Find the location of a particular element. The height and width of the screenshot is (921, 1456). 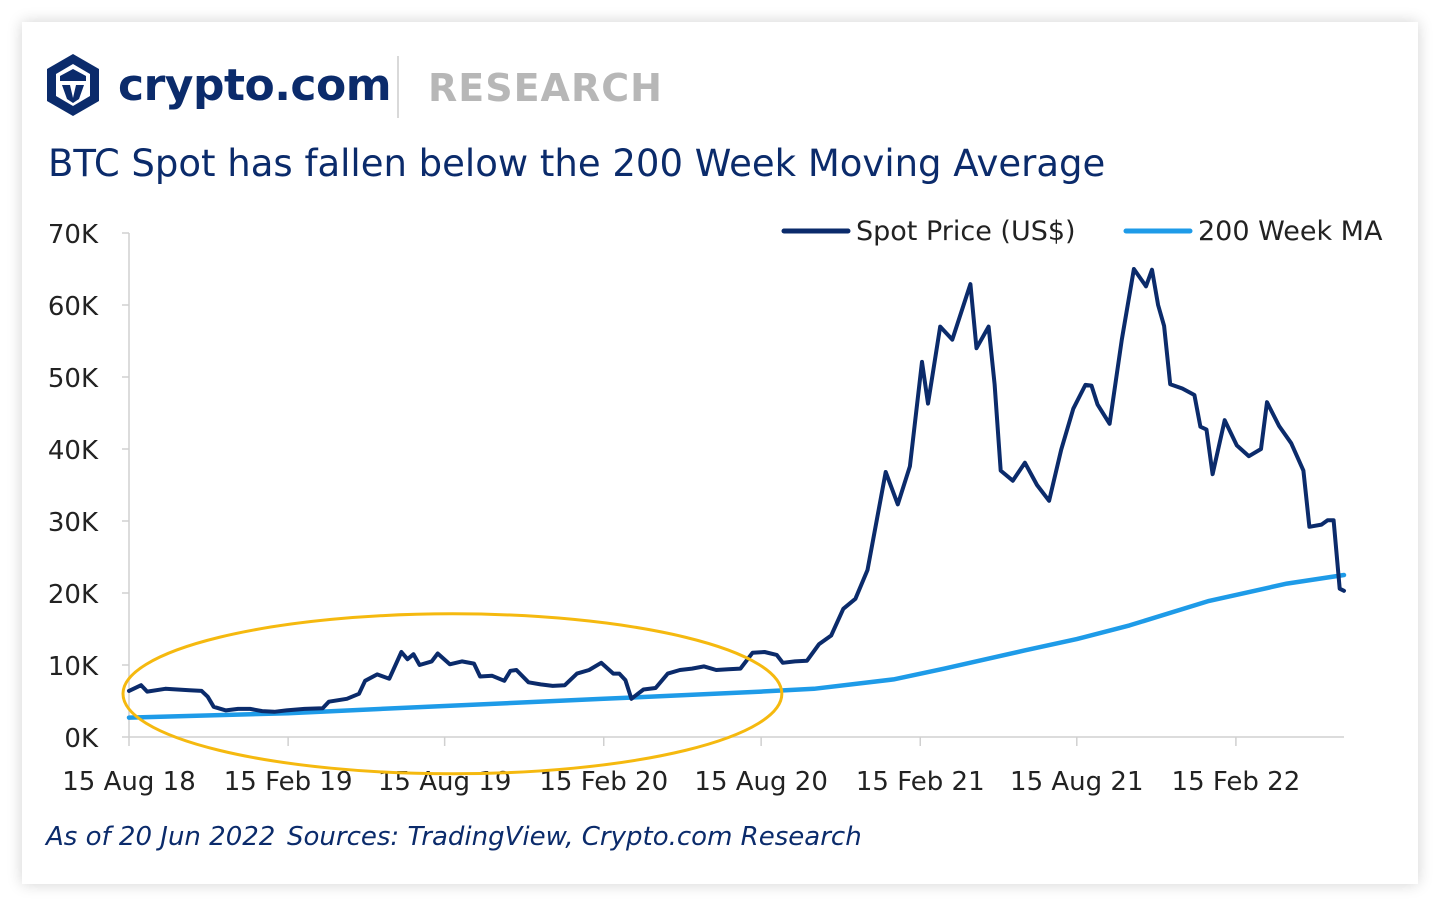

y-tick-label: 60K is located at coordinates (73, 307).